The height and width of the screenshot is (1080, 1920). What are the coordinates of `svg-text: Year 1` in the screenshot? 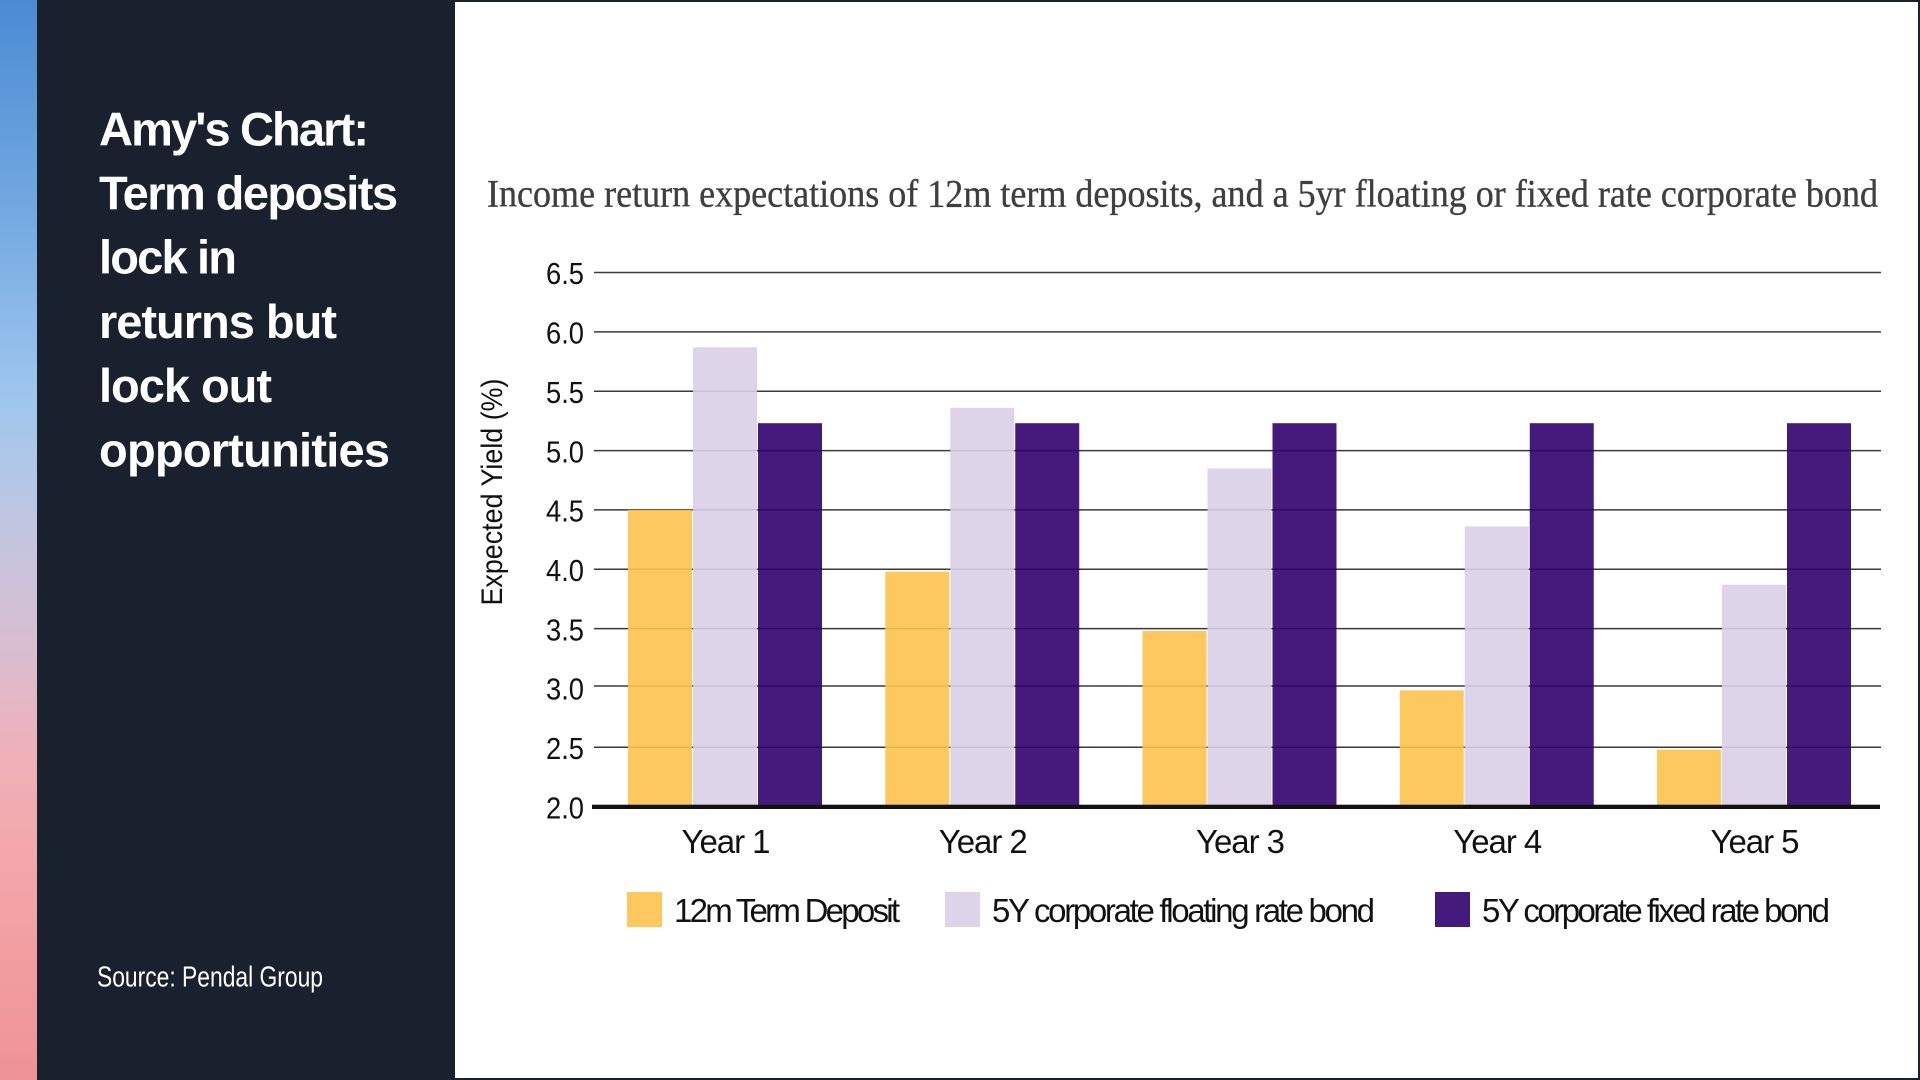 It's located at (726, 841).